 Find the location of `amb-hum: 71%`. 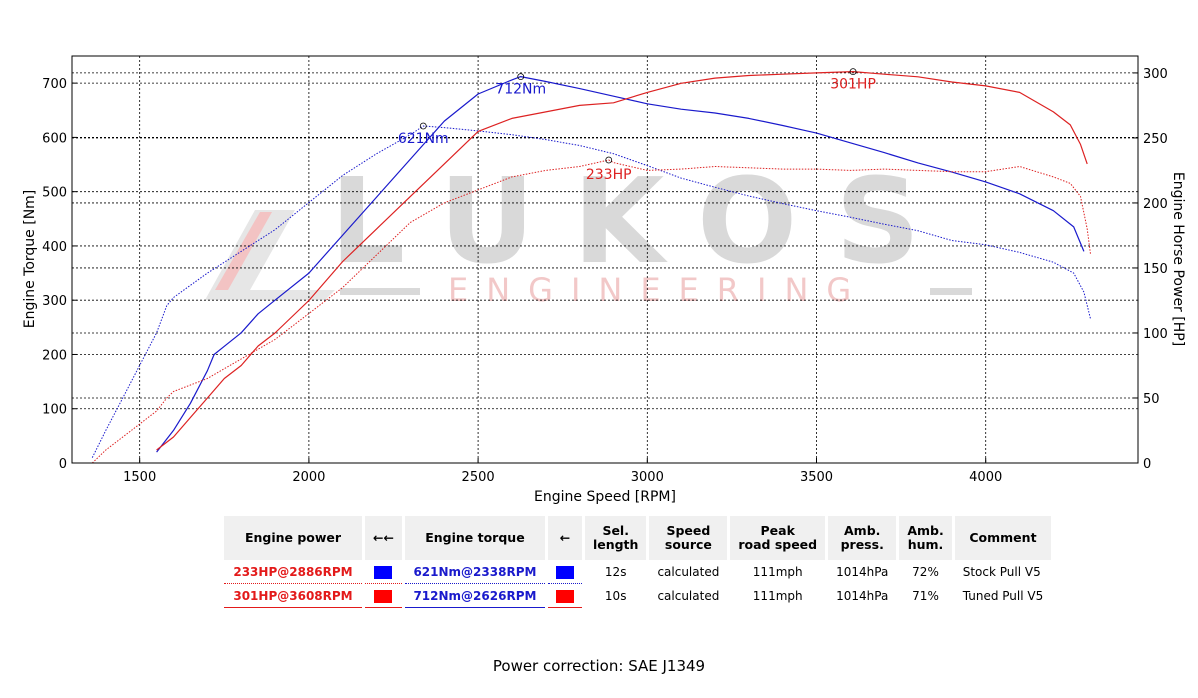

amb-hum: 71% is located at coordinates (925, 596).